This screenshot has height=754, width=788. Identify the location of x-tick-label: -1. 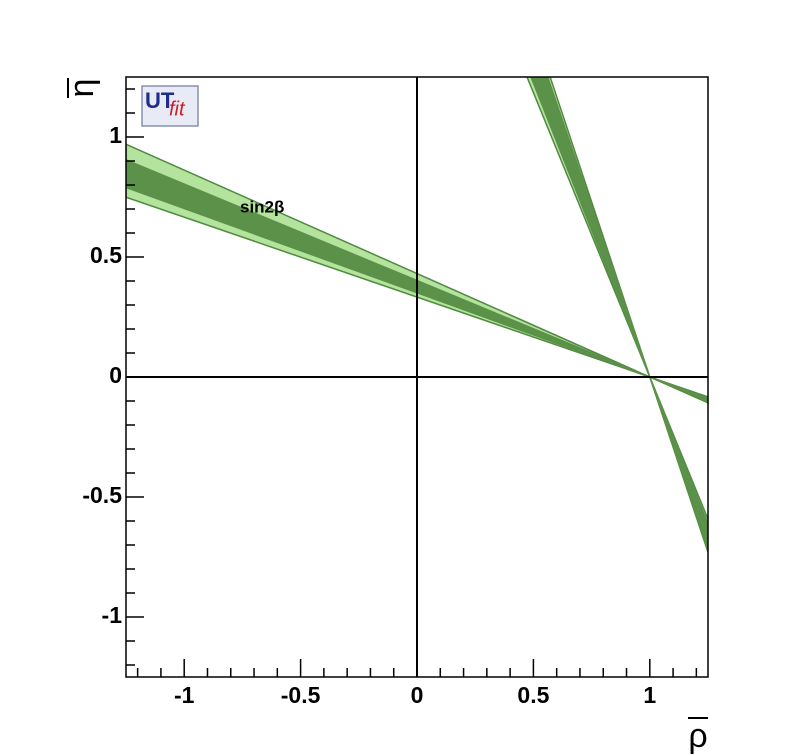
(184, 695).